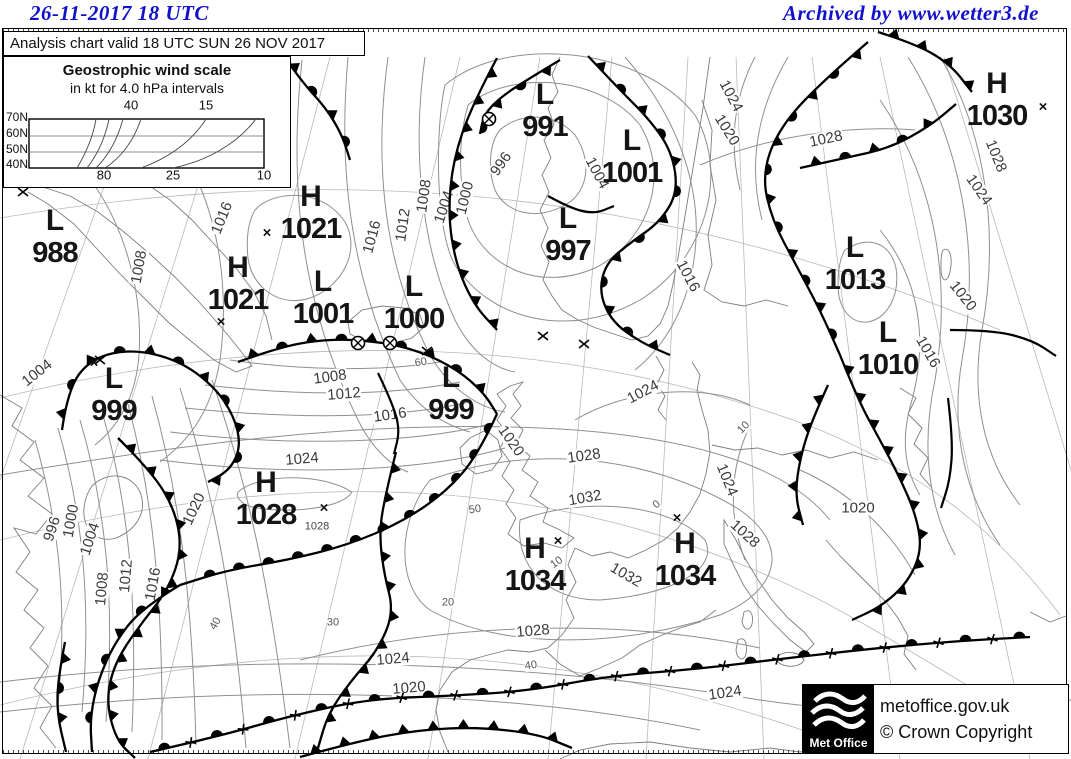 The image size is (1071, 759). What do you see at coordinates (475, 509) in the screenshot?
I see `graticule-label: 50` at bounding box center [475, 509].